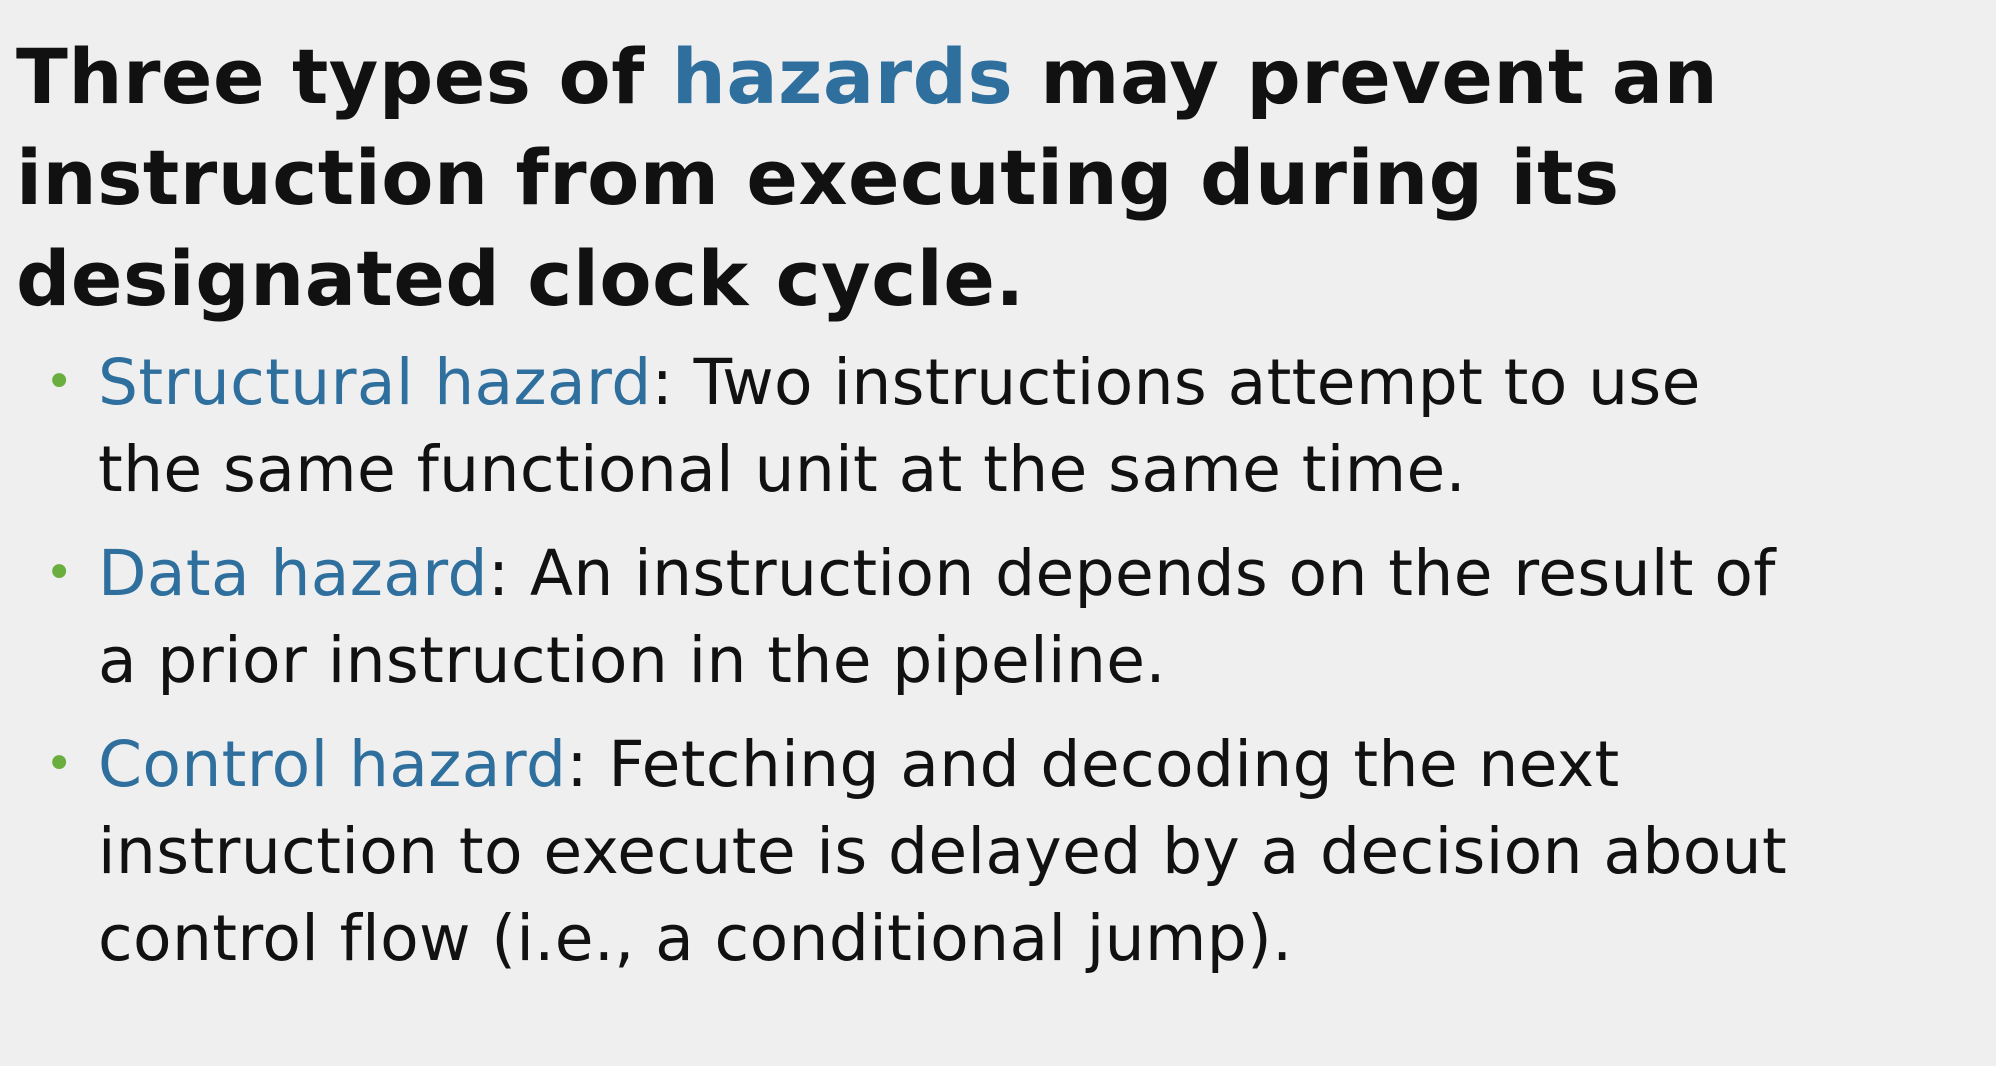 This screenshot has width=1996, height=1066. Describe the element at coordinates (375, 382) in the screenshot. I see `bullet-term: Structural hazard` at that location.